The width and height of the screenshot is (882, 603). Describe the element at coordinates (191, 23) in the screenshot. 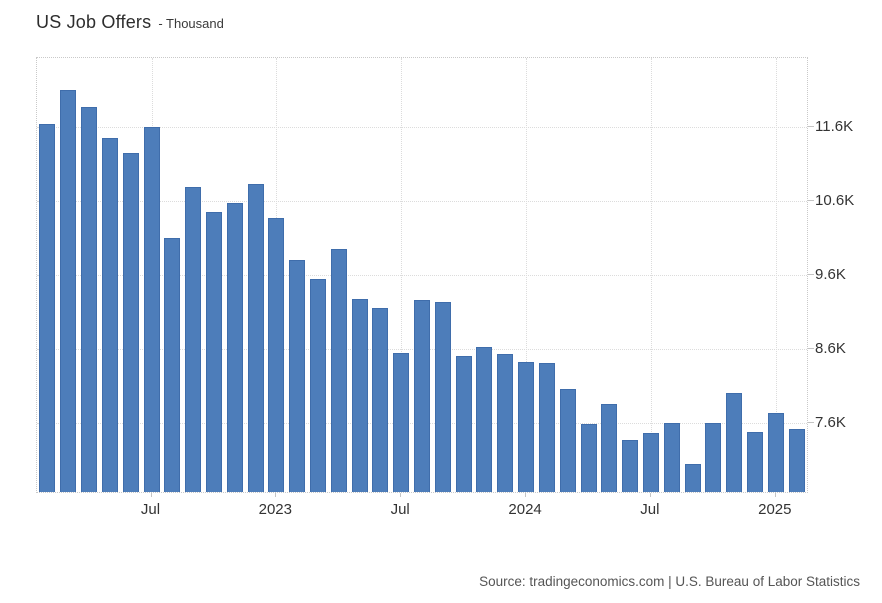

I see `chart-subtitle: - Thousand` at that location.